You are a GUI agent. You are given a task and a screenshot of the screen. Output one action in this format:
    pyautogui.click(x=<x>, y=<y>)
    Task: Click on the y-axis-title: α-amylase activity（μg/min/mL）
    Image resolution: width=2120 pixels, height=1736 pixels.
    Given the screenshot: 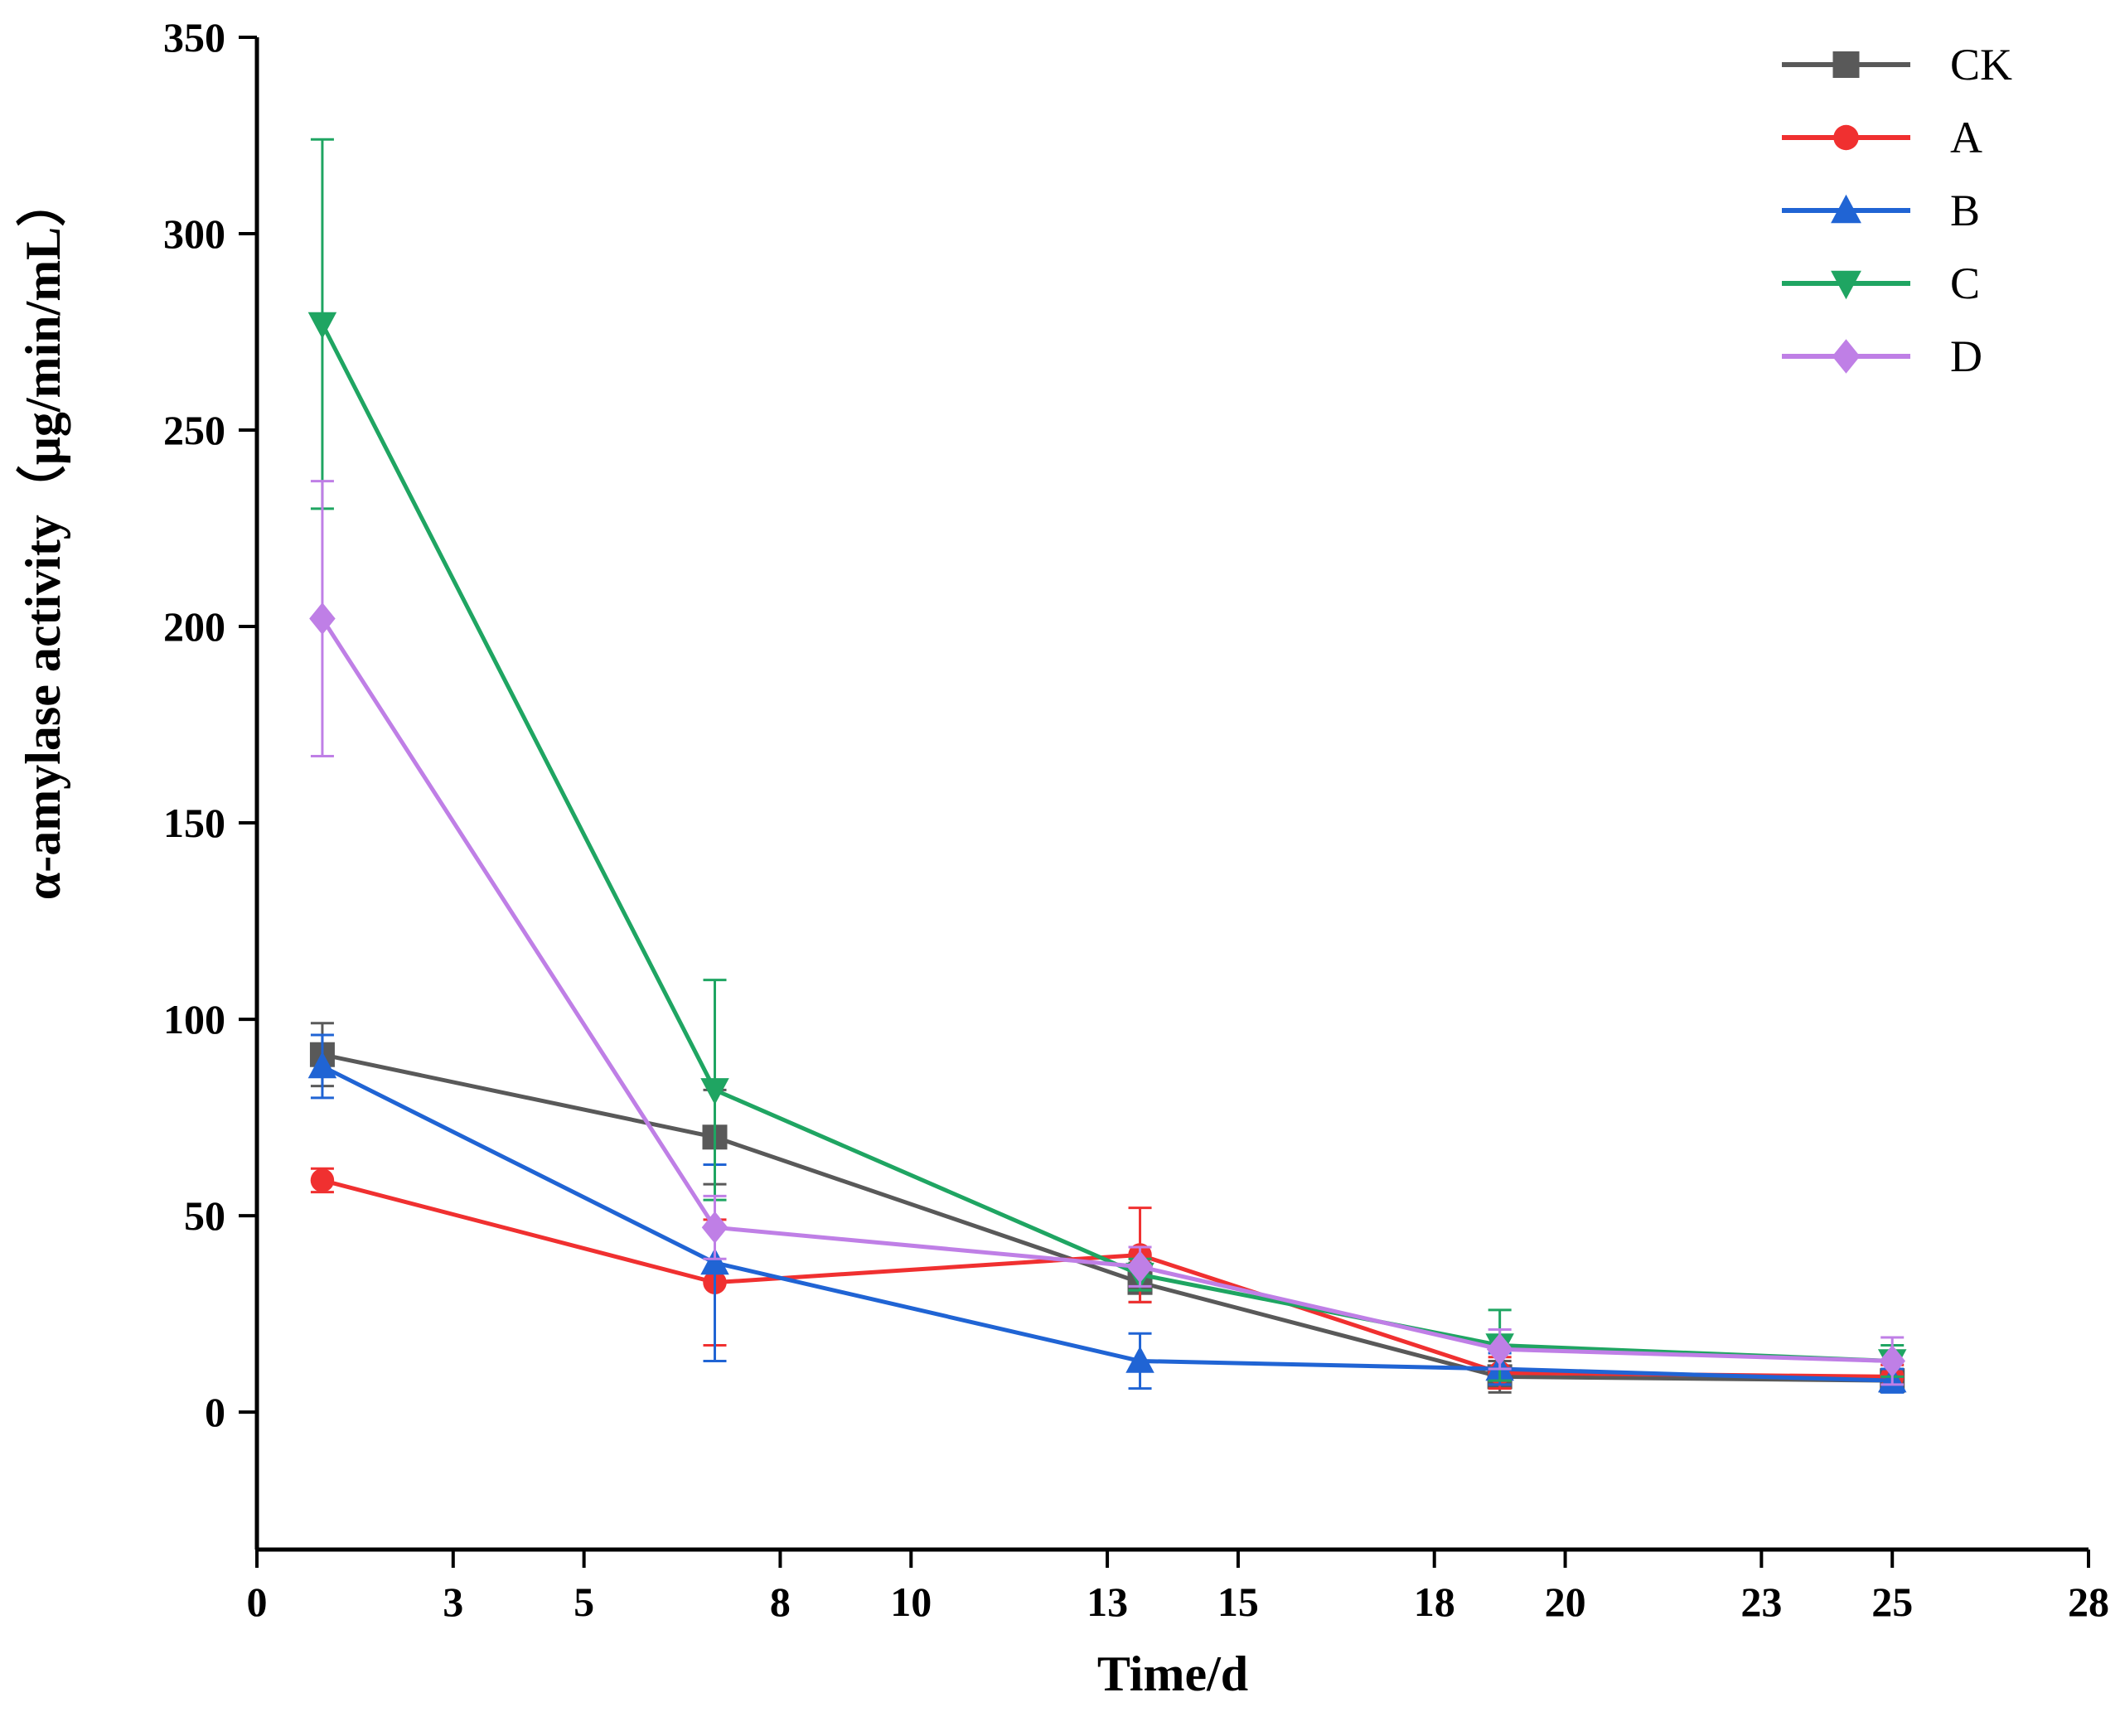 What is the action you would take?
    pyautogui.click(x=42, y=538)
    